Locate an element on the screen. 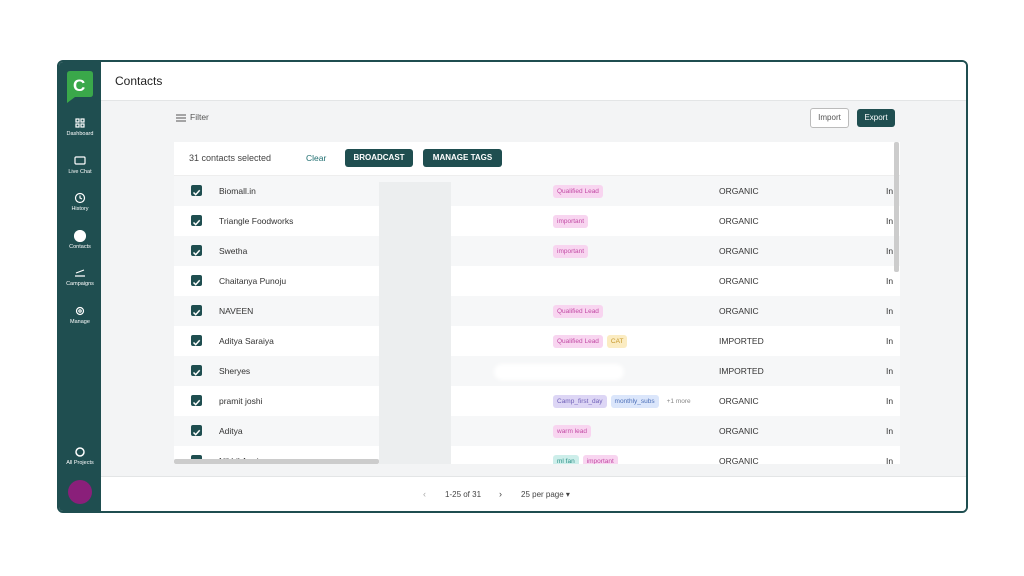 This screenshot has height=576, width=1024. cell-name: pramit joshi is located at coordinates (241, 401).